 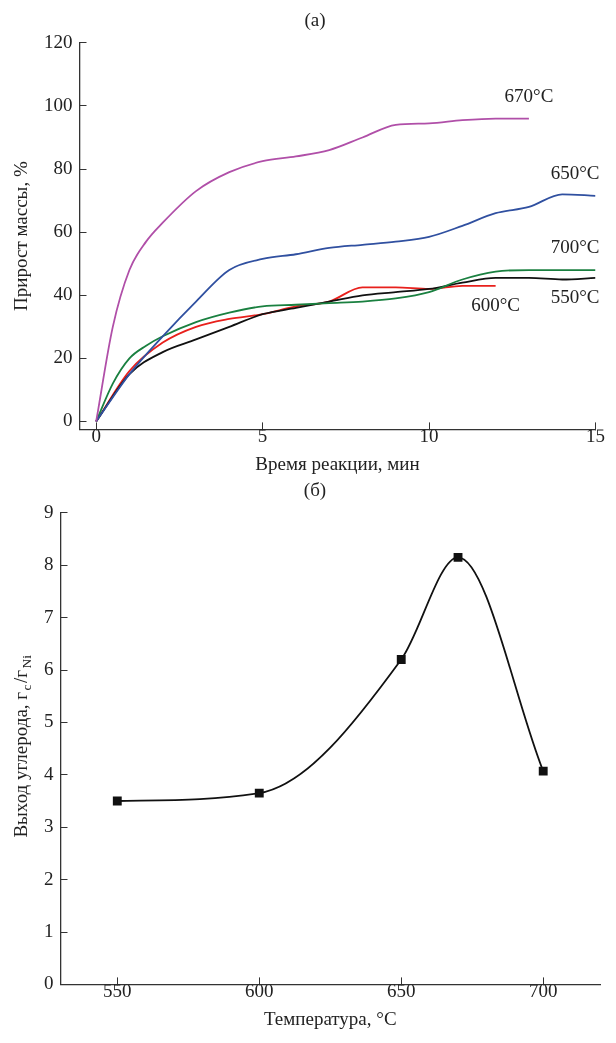 What do you see at coordinates (595, 435) in the screenshot?
I see `x-tick-label: 15` at bounding box center [595, 435].